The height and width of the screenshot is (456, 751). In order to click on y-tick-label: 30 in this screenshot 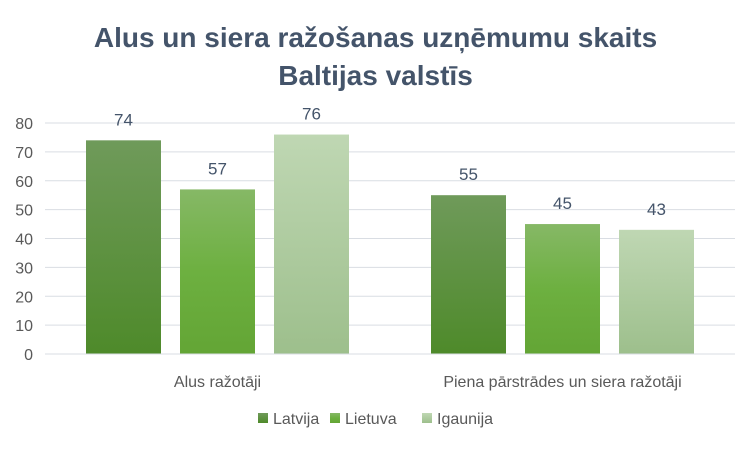, I will do `click(24, 268)`.